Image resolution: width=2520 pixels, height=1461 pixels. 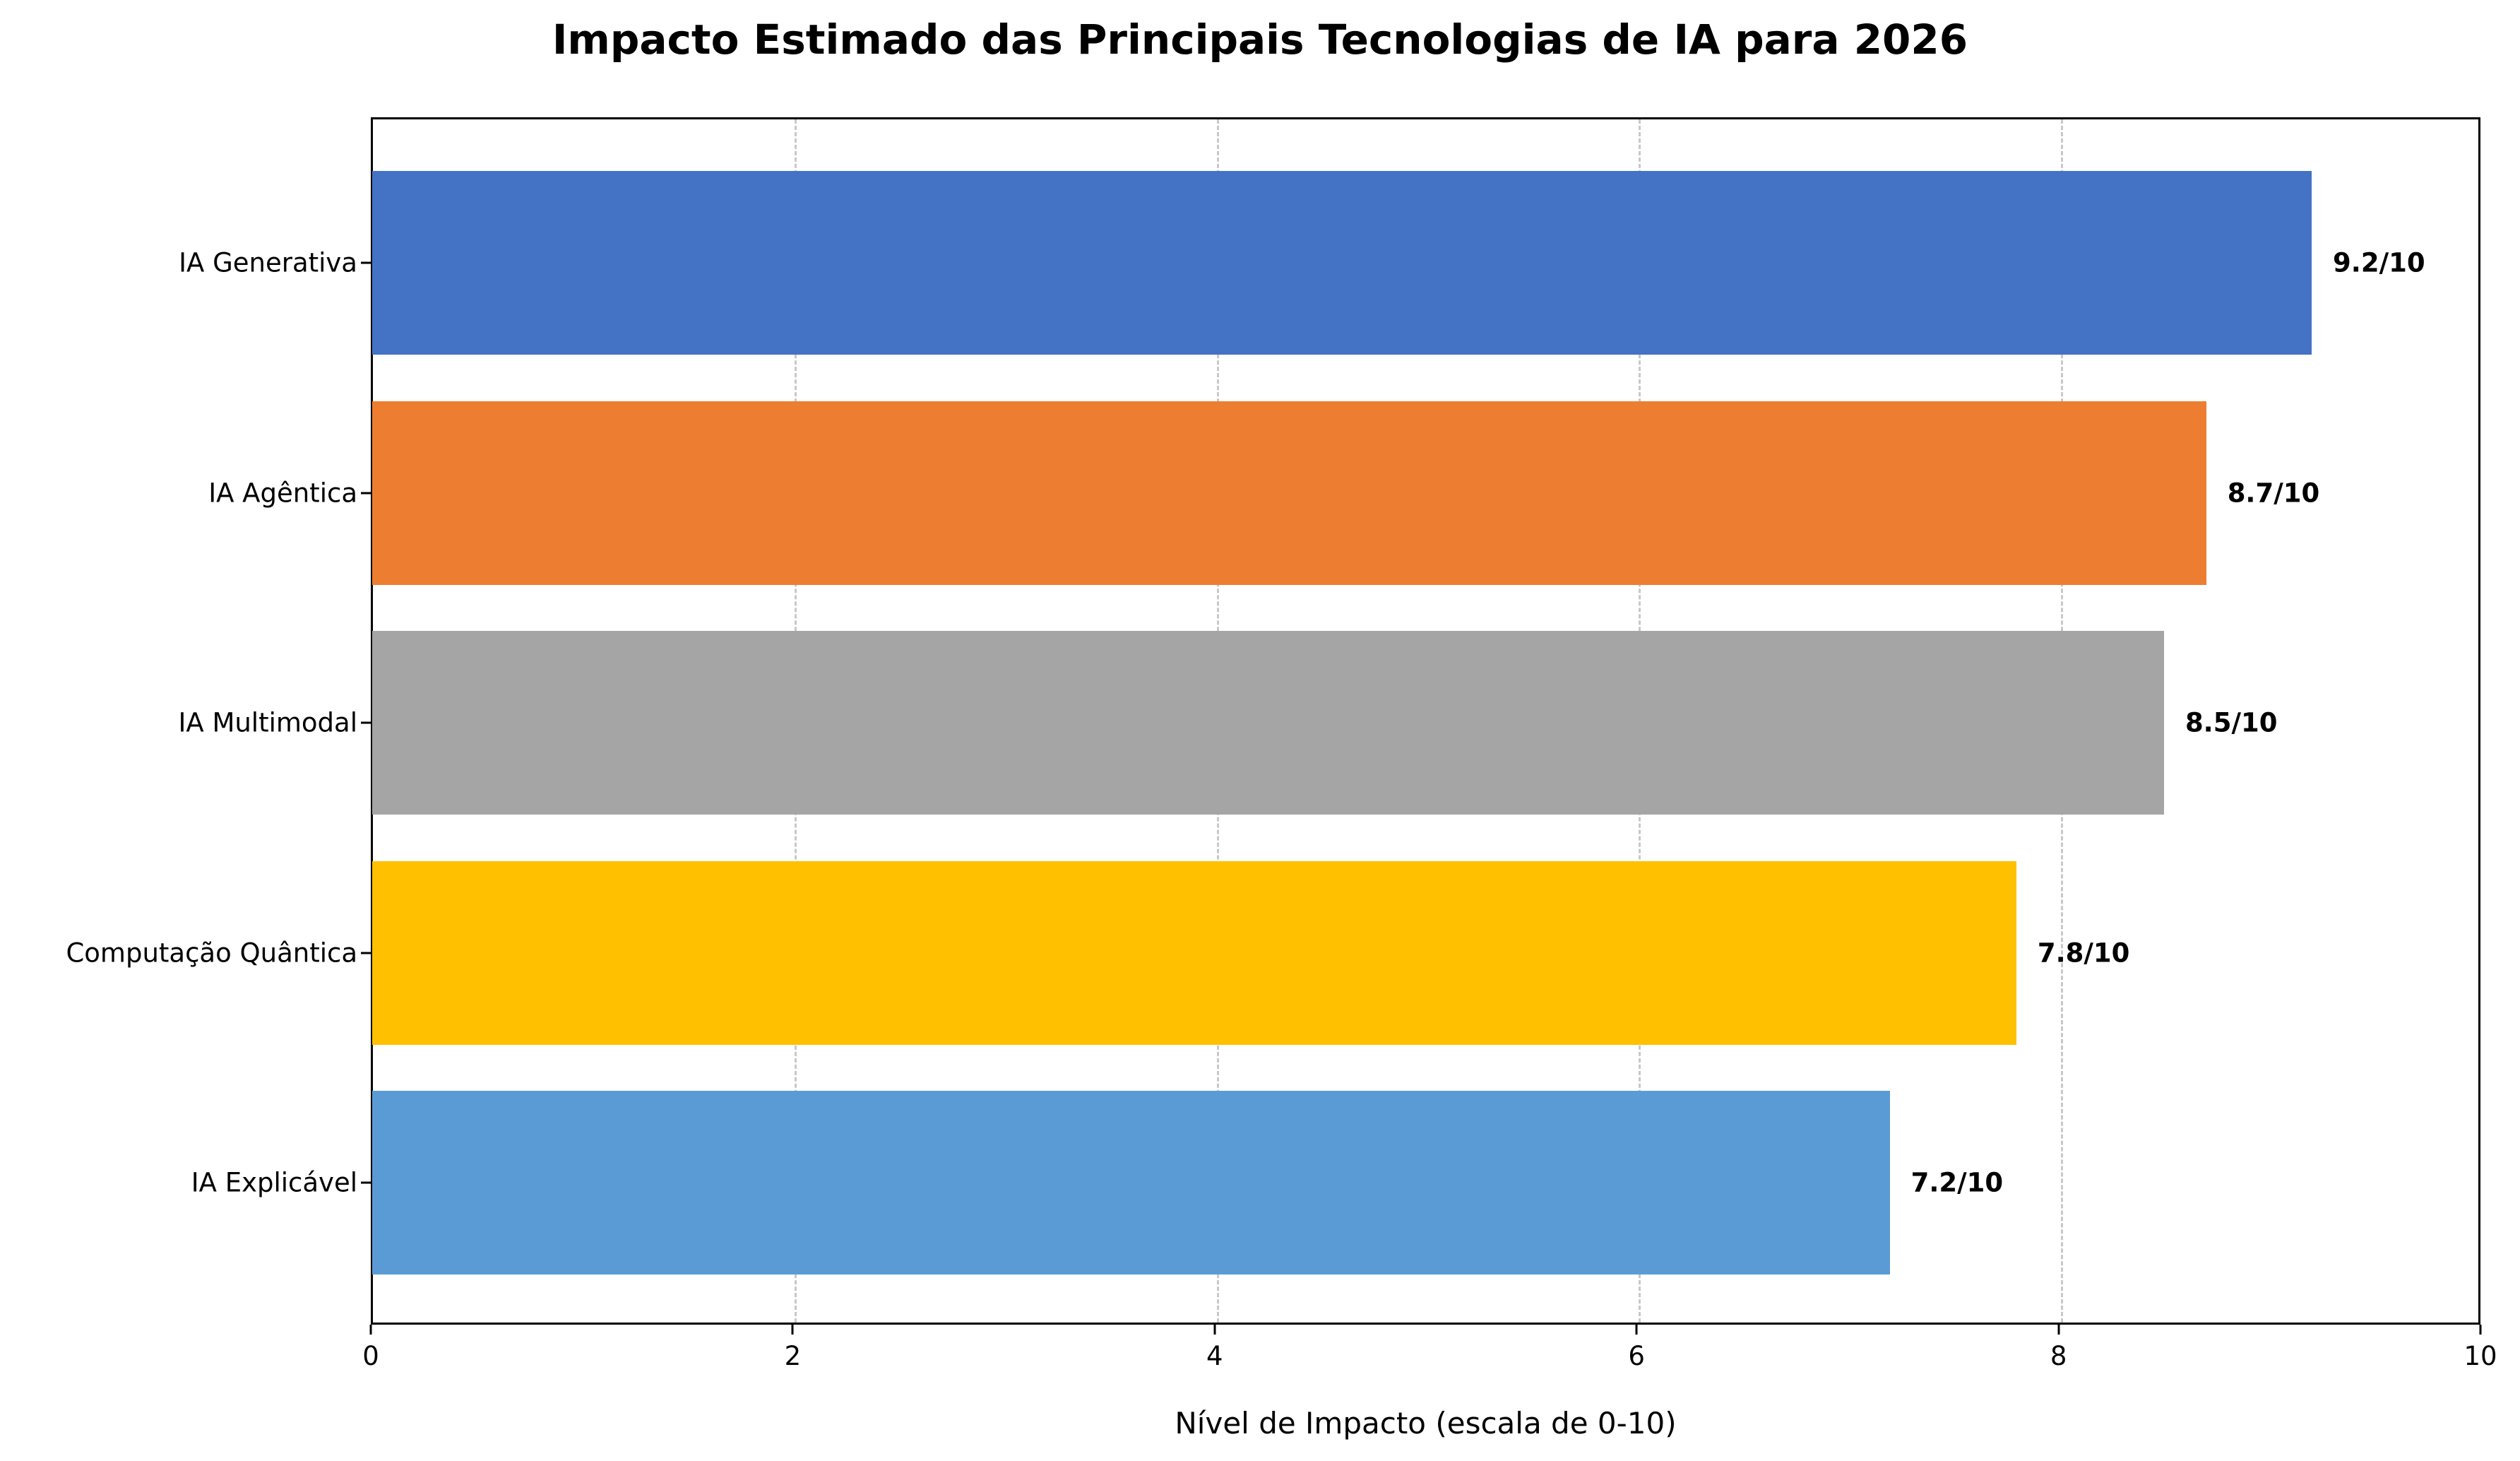 I want to click on y-tick-label: IA Multimodal, so click(x=267, y=722).